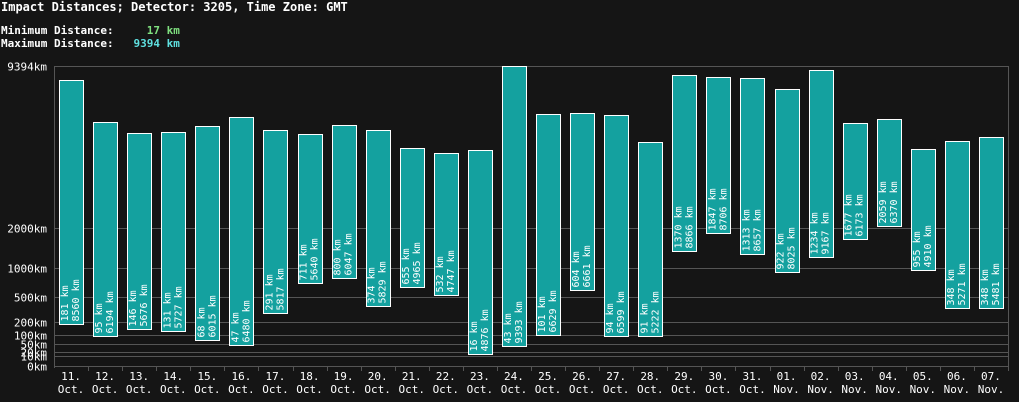 Image resolution: width=1019 pixels, height=402 pixels. I want to click on x-tick-label-day: 18., so click(310, 376).